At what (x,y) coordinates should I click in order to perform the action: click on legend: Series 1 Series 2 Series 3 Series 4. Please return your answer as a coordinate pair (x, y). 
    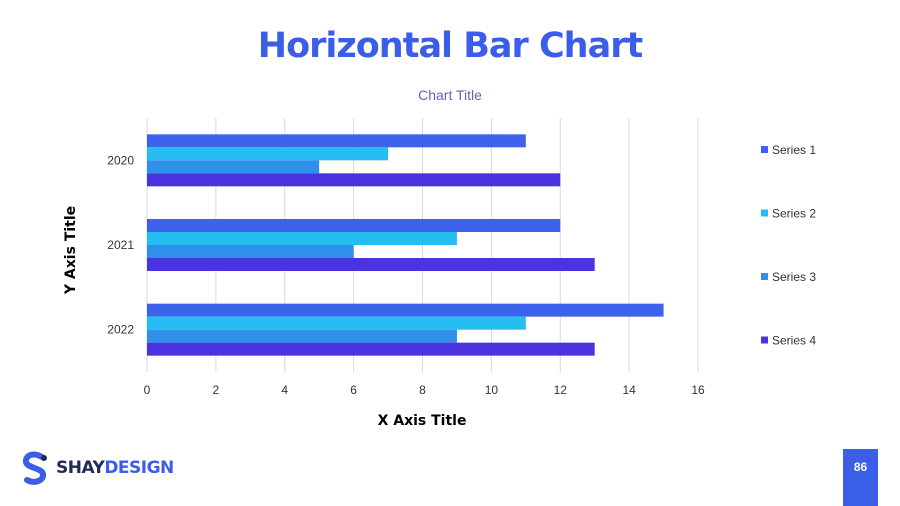
    Looking at the image, I should click on (788, 245).